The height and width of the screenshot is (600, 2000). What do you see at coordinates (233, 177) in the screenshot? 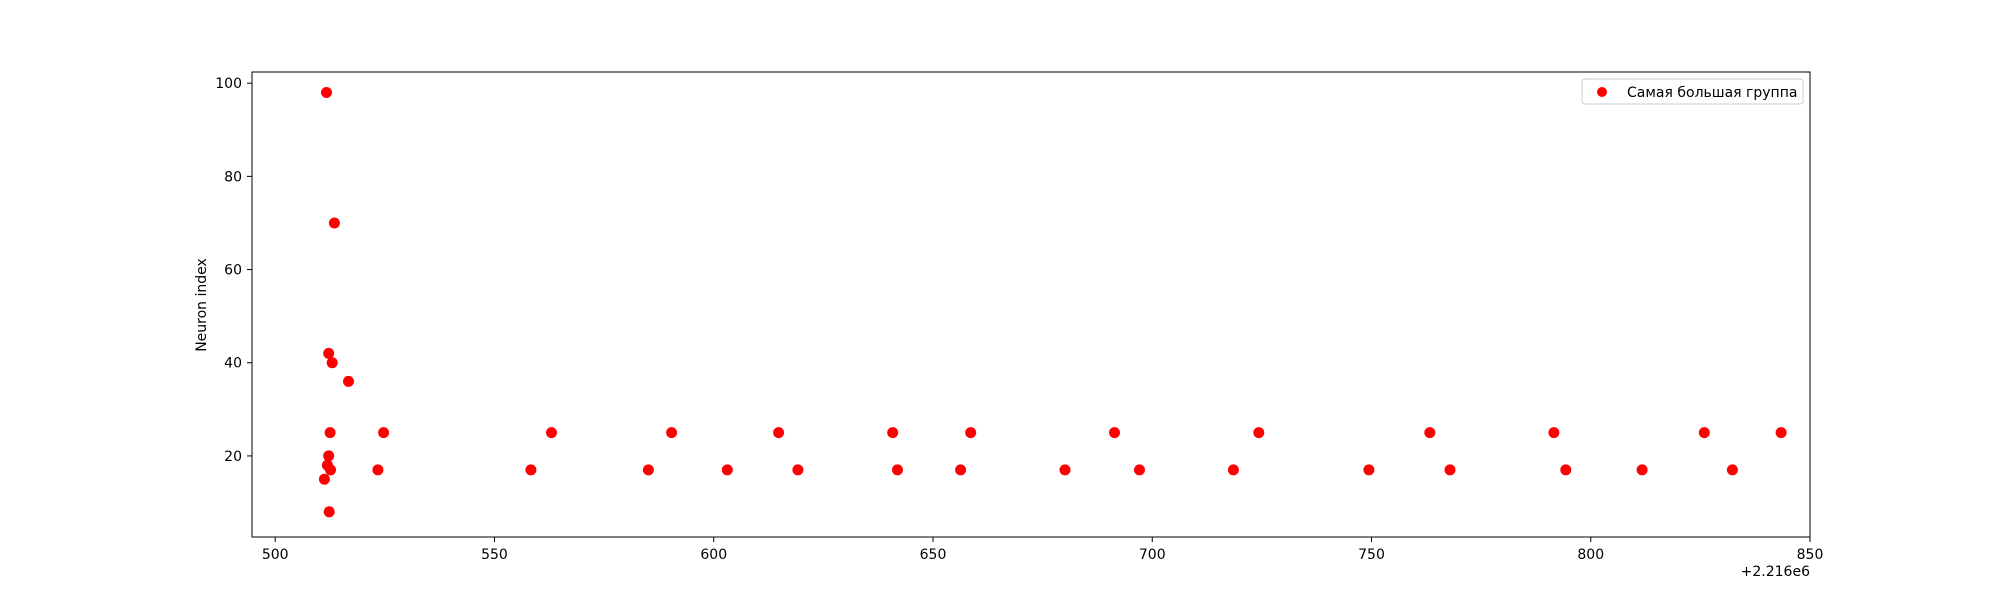
I see `y-tick-label: 80` at bounding box center [233, 177].